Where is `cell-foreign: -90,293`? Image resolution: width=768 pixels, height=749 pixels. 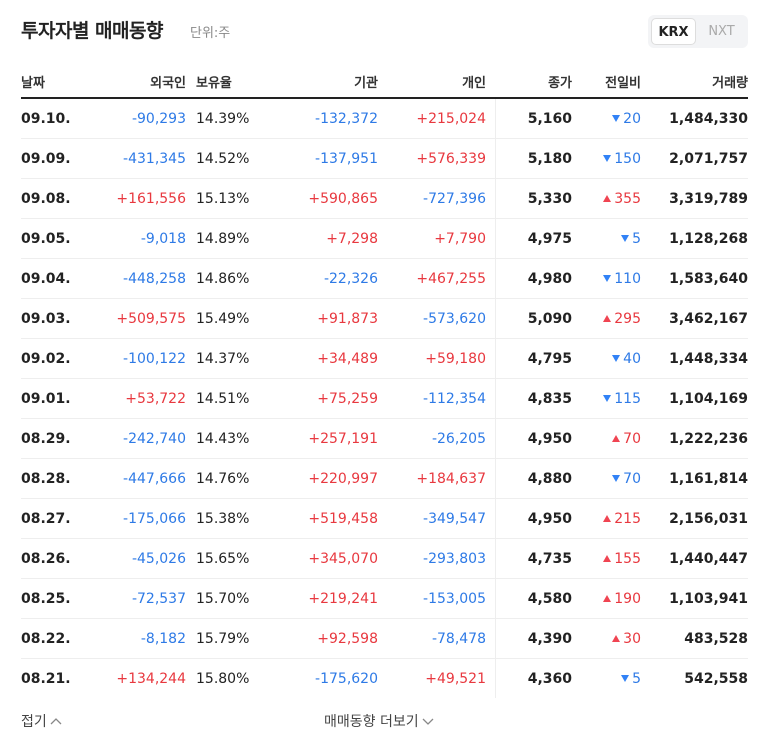
cell-foreign: -90,293 is located at coordinates (158, 119).